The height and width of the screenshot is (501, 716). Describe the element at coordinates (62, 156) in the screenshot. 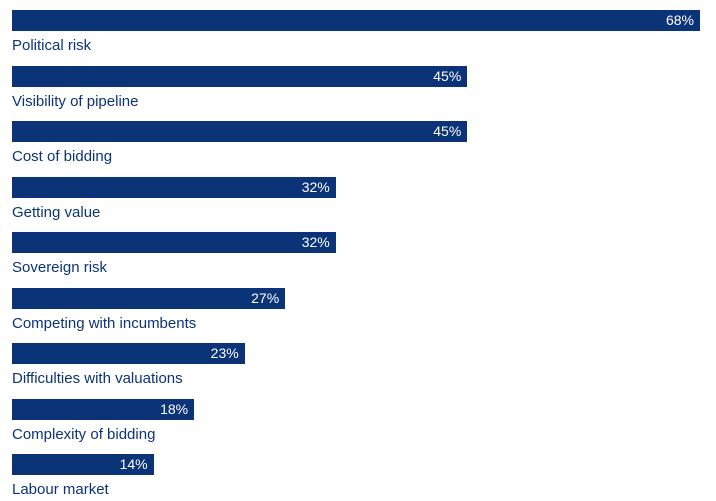

I see `category-label: Cost of bidding` at that location.